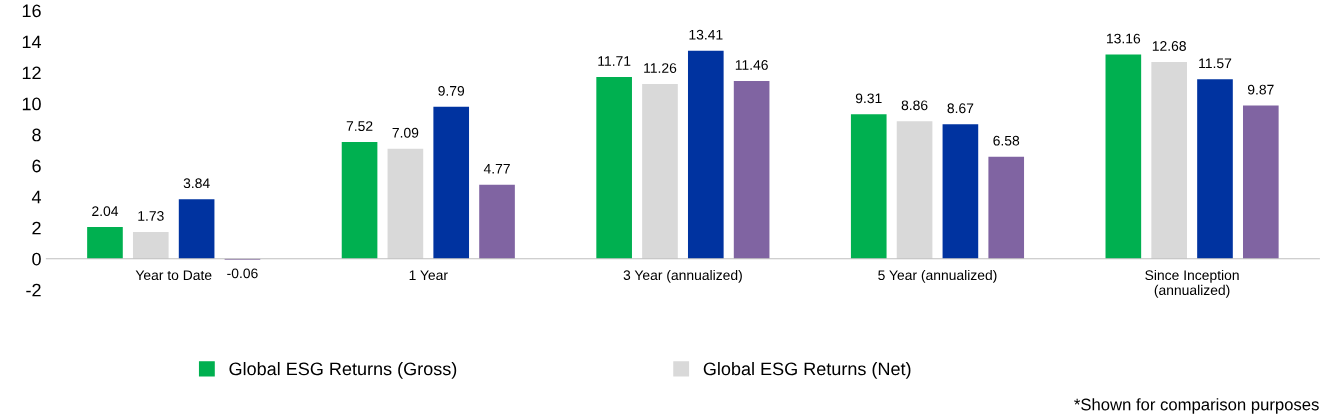 Image resolution: width=1326 pixels, height=420 pixels. What do you see at coordinates (496, 168) in the screenshot?
I see `data-label: 4.77` at bounding box center [496, 168].